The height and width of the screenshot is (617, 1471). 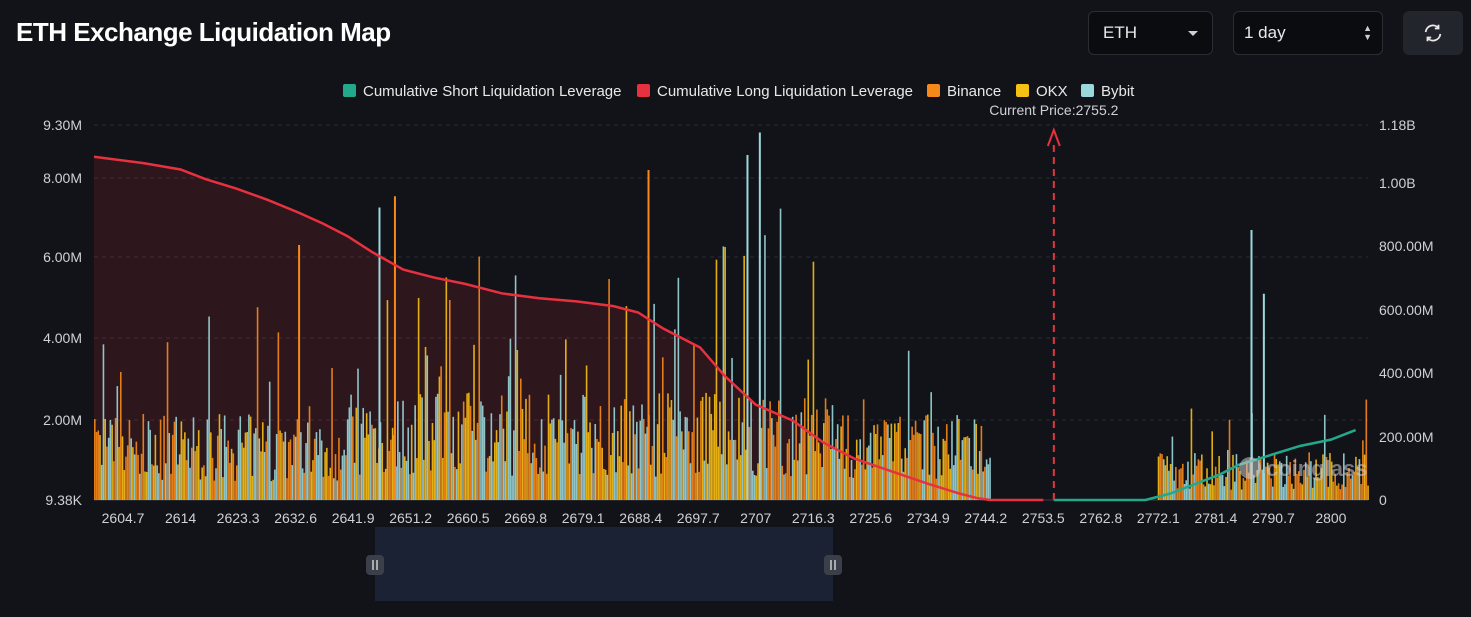 What do you see at coordinates (482, 91) in the screenshot?
I see `legend-item: Cumulative Short Liquidation Leverage` at bounding box center [482, 91].